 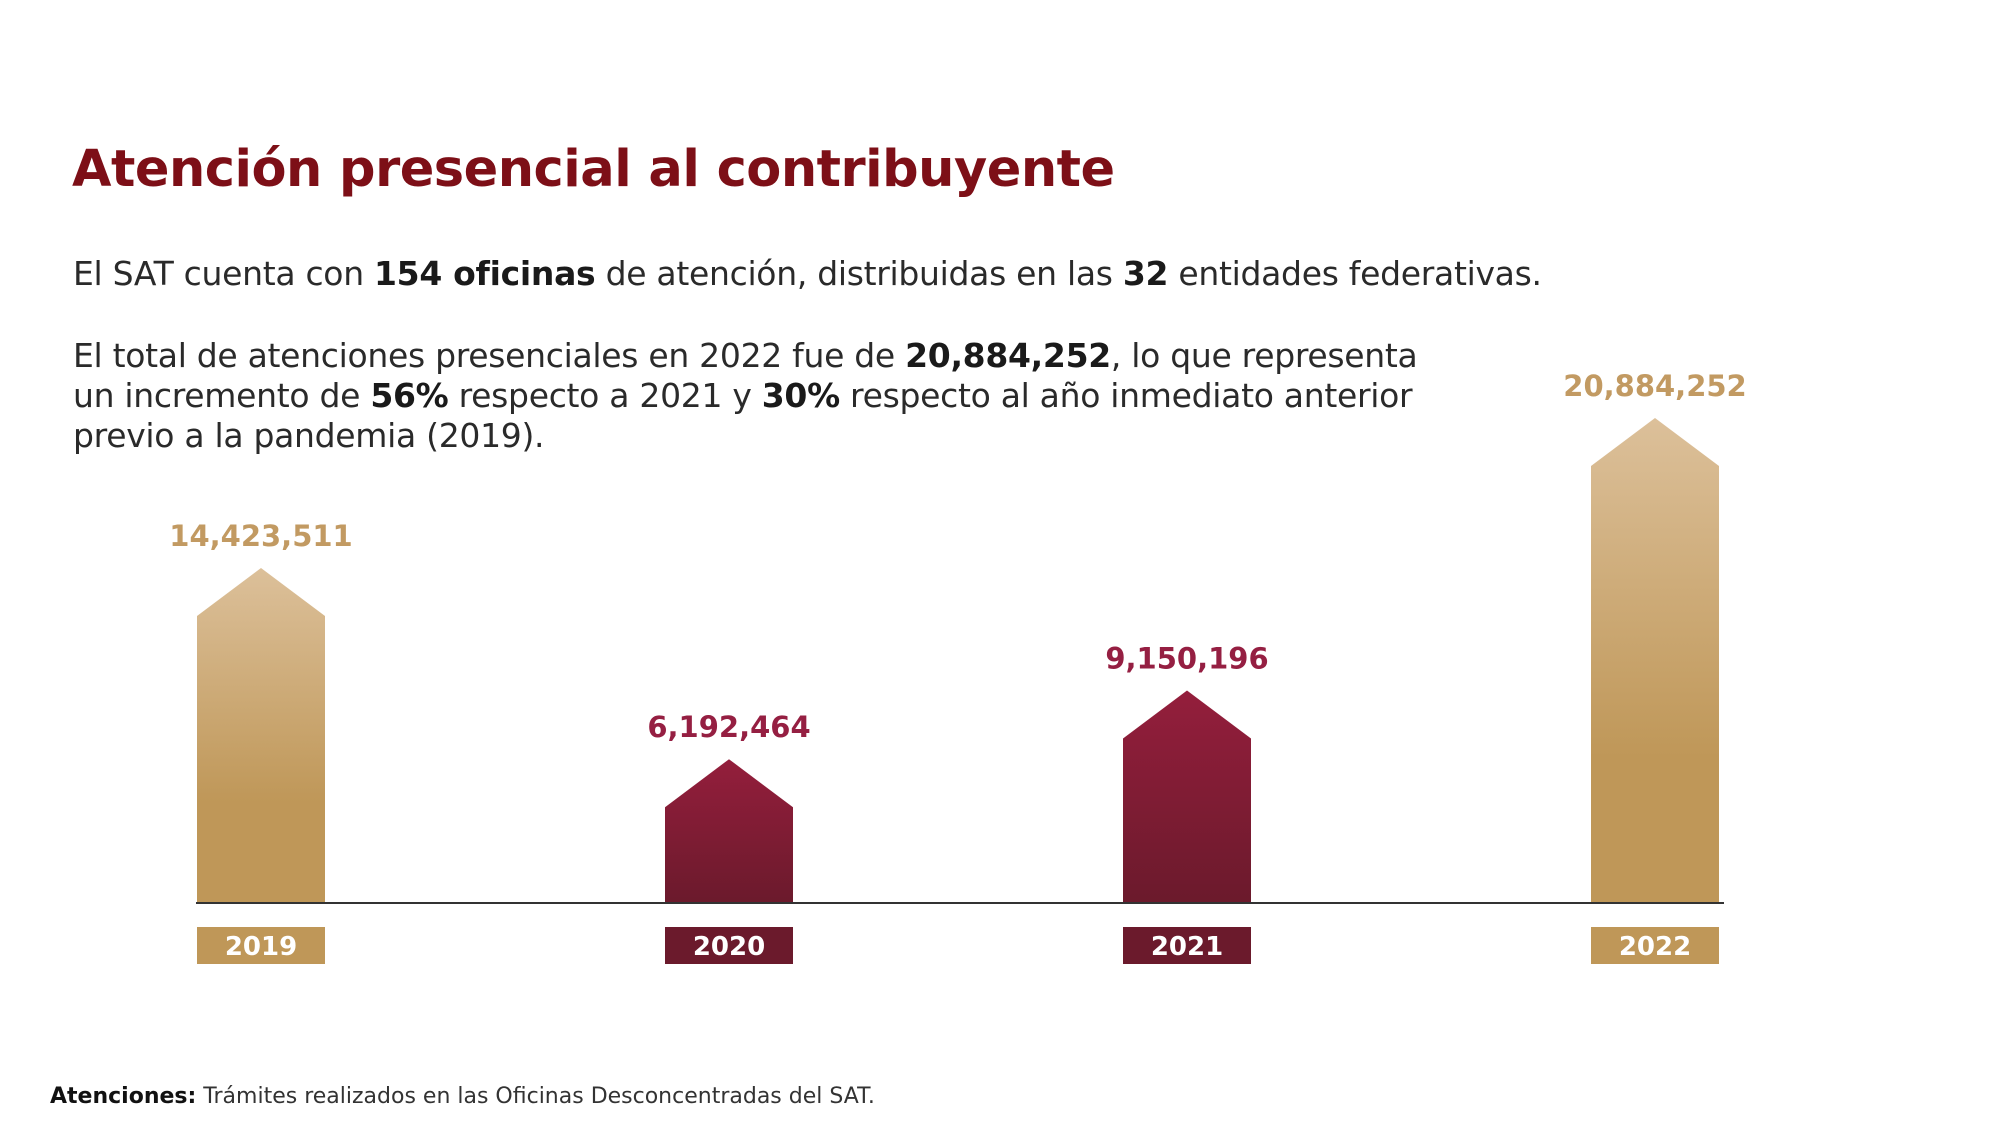 What do you see at coordinates (1008, 355) in the screenshot?
I see `p2-bold-total: 20,884,252` at bounding box center [1008, 355].